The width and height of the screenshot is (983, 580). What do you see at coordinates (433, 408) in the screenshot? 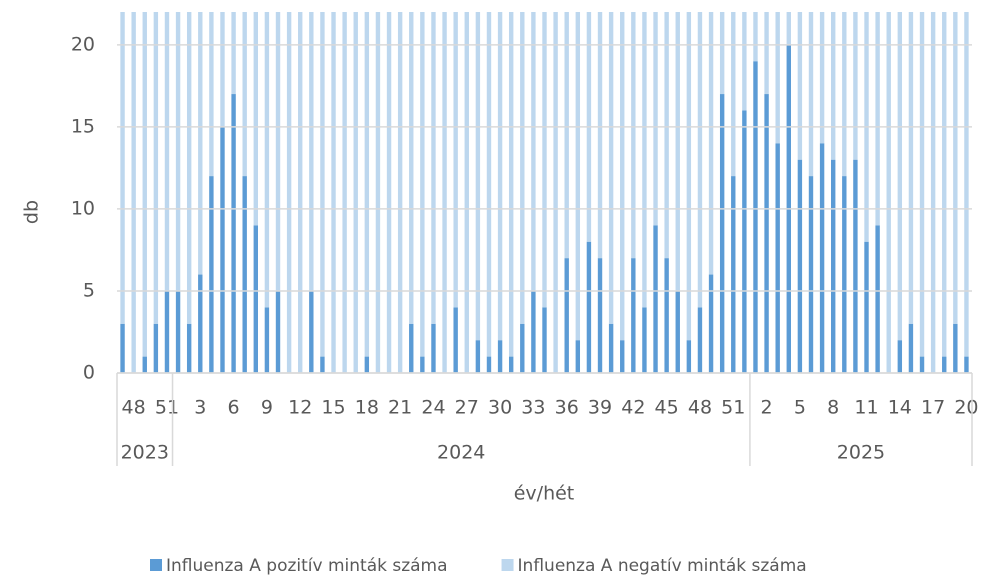
I see `x-tick-label: 24` at bounding box center [433, 408].